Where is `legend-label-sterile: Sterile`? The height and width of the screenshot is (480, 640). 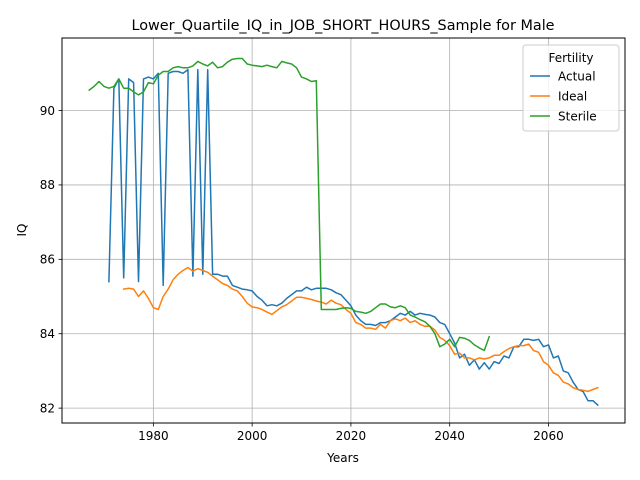
legend-label-sterile: Sterile is located at coordinates (577, 116).